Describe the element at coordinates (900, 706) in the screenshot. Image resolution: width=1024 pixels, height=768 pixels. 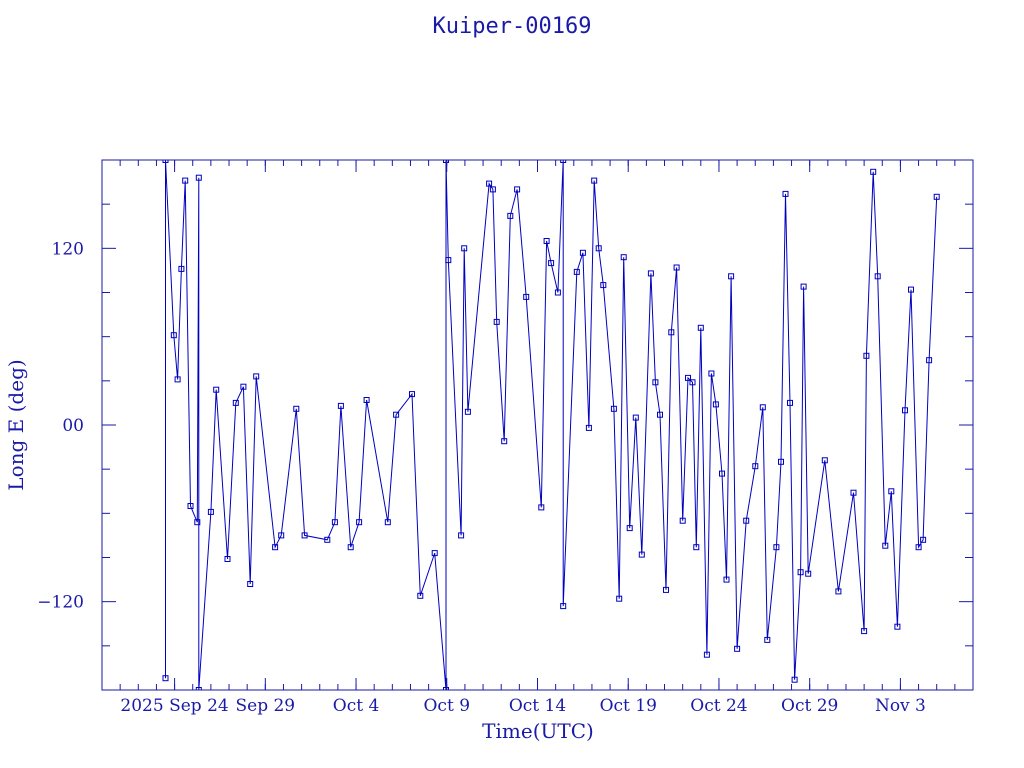
I see `x-tick-label: Nov 3` at that location.